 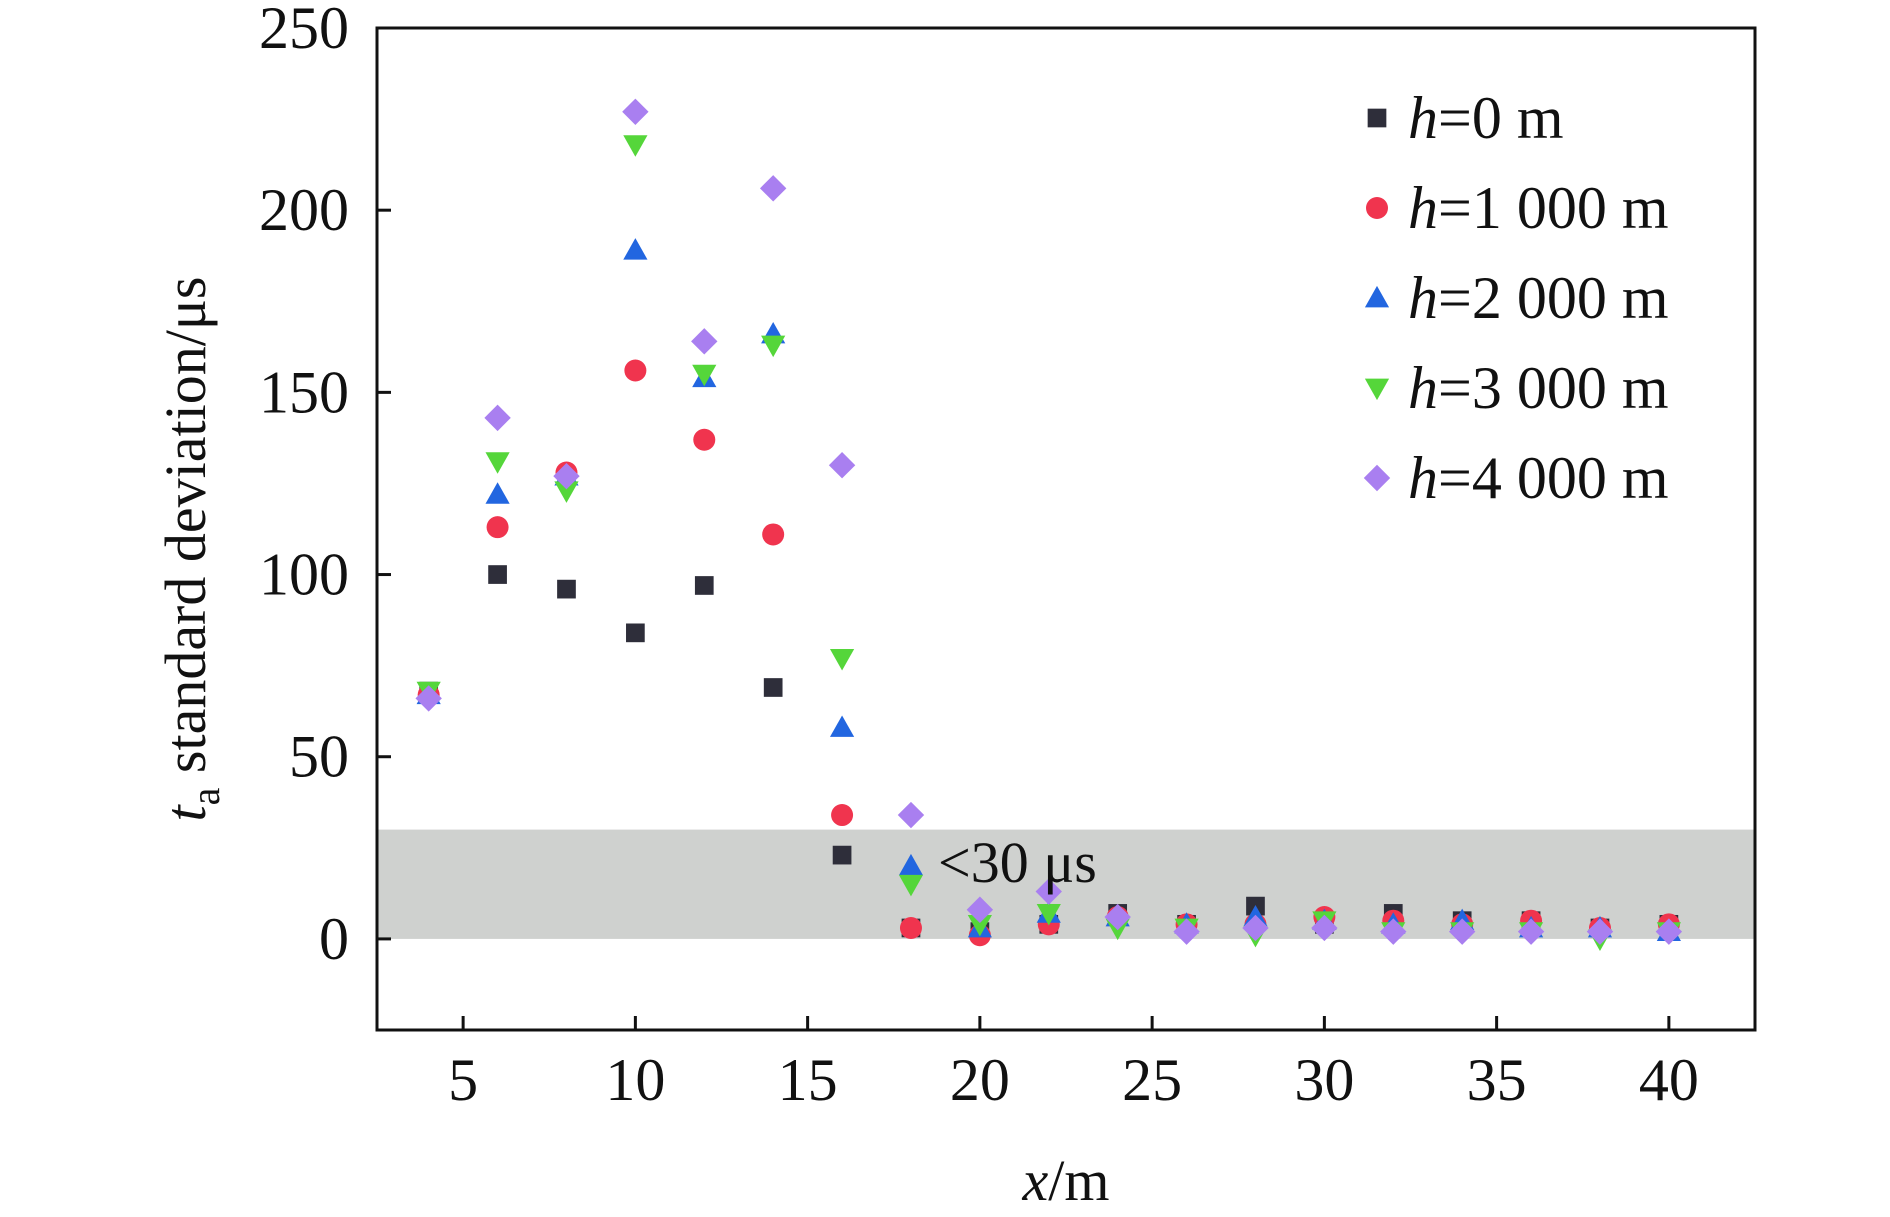 I want to click on x-tick-label: 5, so click(x=463, y=1080).